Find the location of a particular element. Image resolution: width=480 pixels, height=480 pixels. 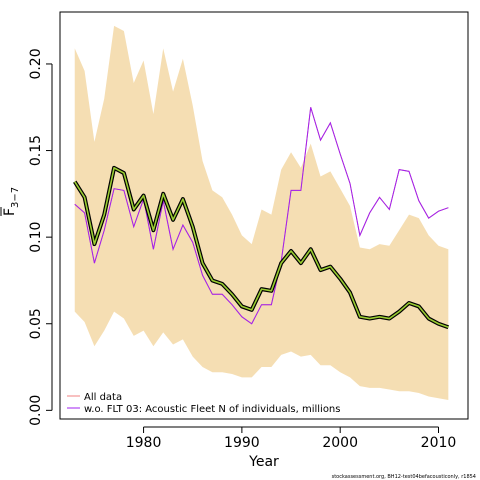

x-axis: 1980 1990 2000 2010 is located at coordinates (291, 438).